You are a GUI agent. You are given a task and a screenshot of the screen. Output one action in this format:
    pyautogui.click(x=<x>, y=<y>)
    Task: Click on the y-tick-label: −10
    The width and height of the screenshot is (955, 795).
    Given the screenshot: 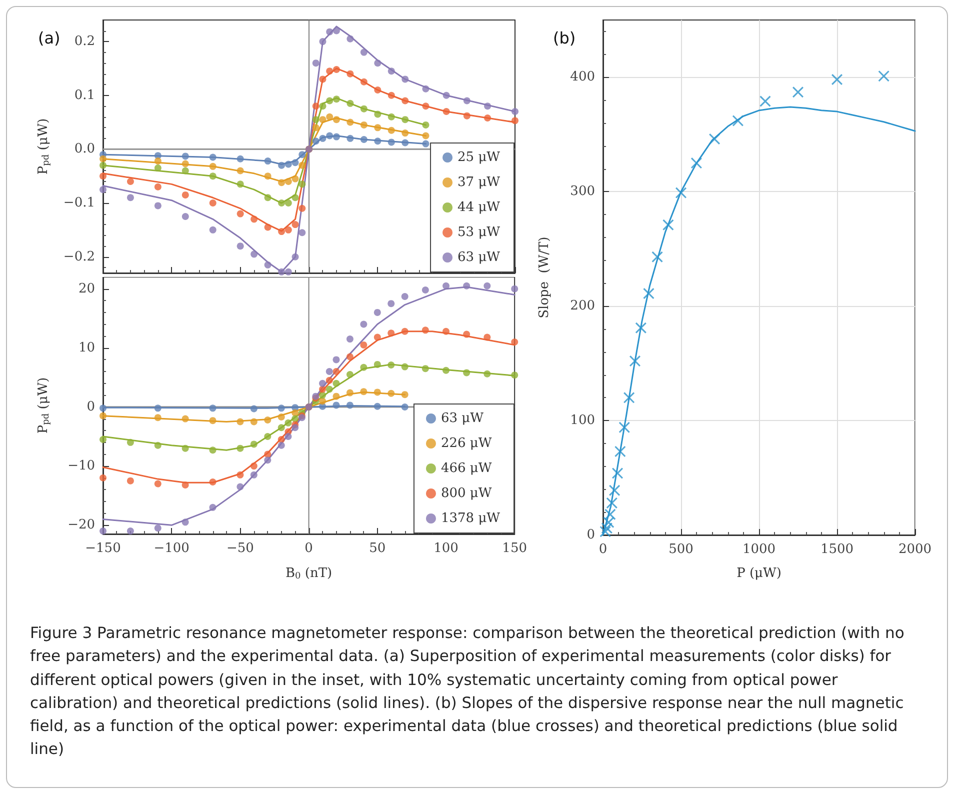 What is the action you would take?
    pyautogui.click(x=81, y=466)
    